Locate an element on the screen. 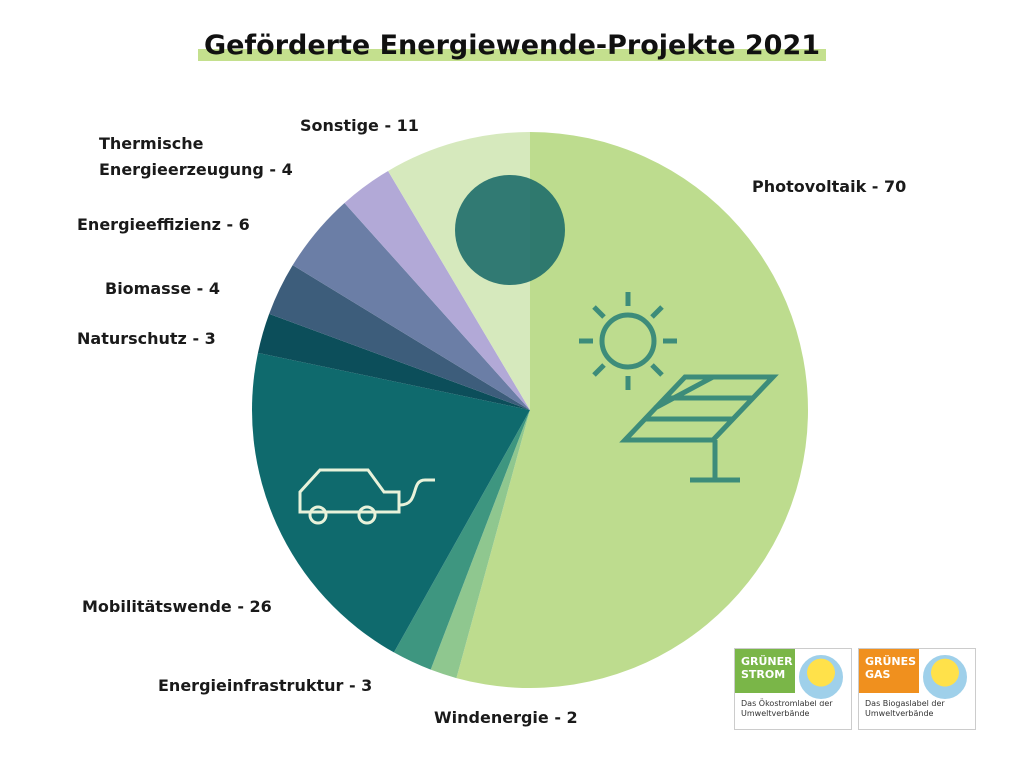 The image size is (1024, 768). logo-title: GRÜNER STROM is located at coordinates (765, 671).